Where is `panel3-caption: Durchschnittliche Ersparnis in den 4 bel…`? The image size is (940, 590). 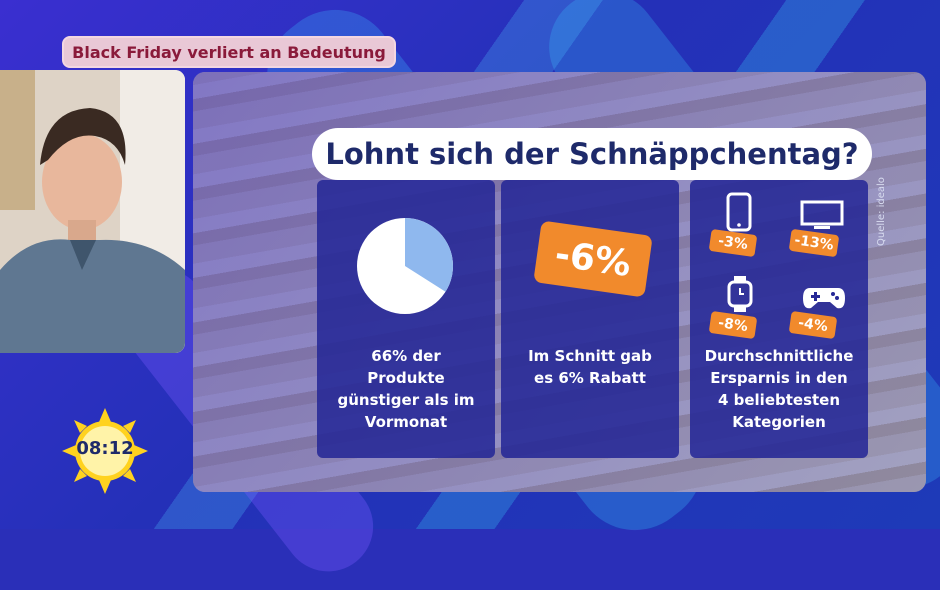
panel3-caption: Durchschnittliche Ersparnis in den 4 bel… is located at coordinates (779, 389).